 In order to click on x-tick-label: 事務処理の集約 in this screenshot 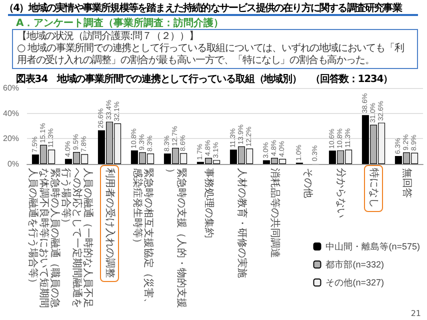, I will do `click(209, 203)`.